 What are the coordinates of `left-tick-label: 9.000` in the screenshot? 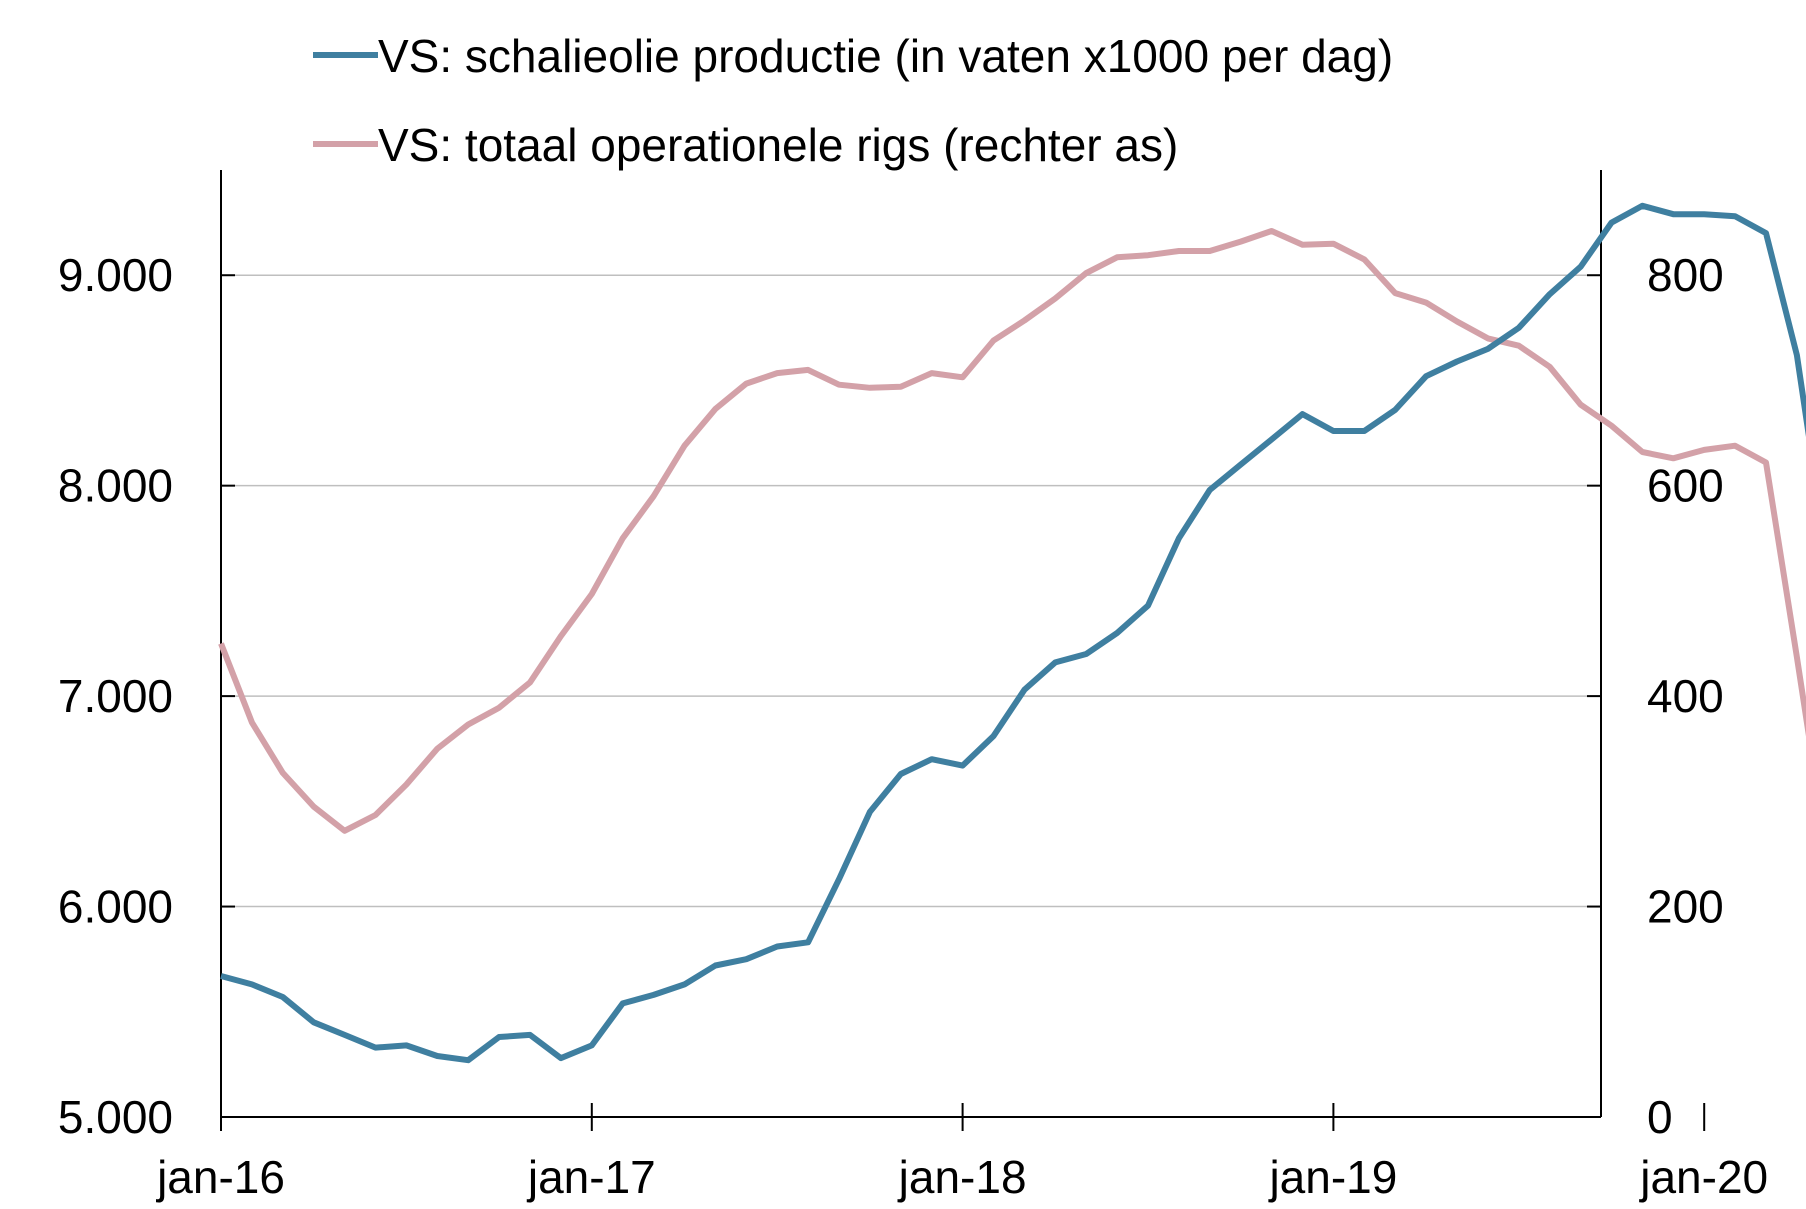 It's located at (115, 275).